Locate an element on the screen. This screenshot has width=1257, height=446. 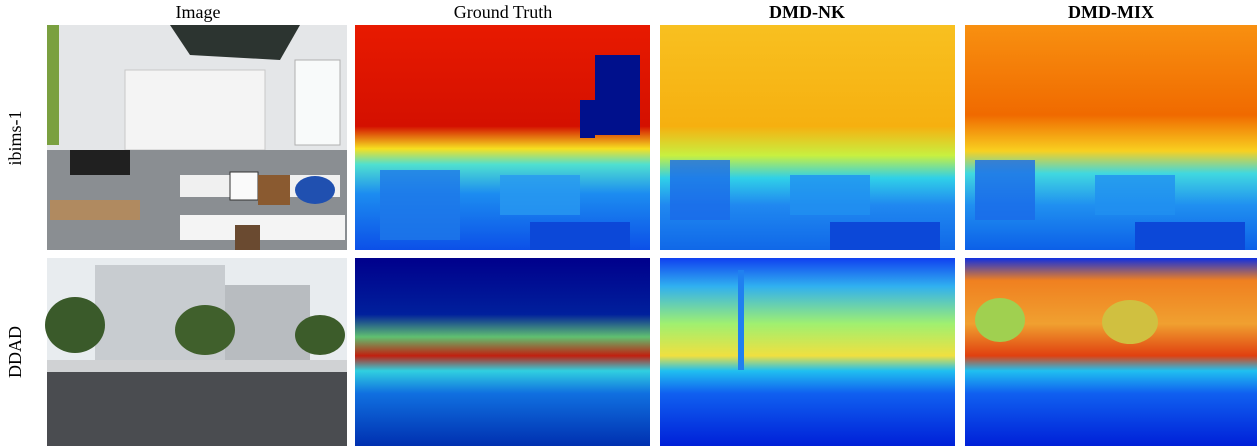
column-header: Ground Truth is located at coordinates (503, 12).